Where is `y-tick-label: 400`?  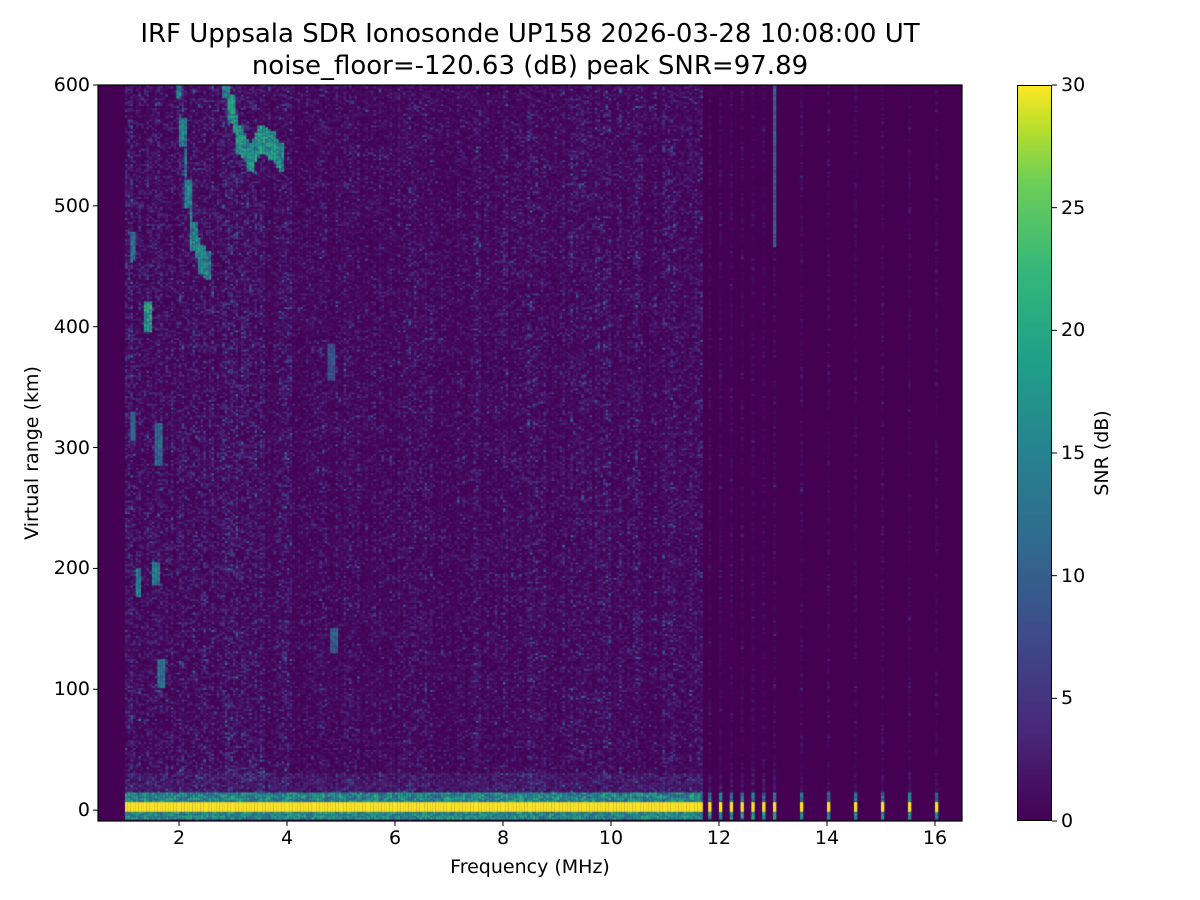 y-tick-label: 400 is located at coordinates (71, 326).